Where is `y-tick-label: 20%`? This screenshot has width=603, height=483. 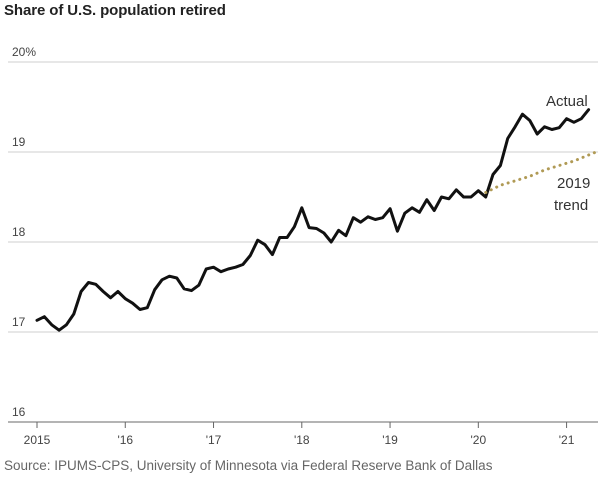
y-tick-label: 20% is located at coordinates (24, 52).